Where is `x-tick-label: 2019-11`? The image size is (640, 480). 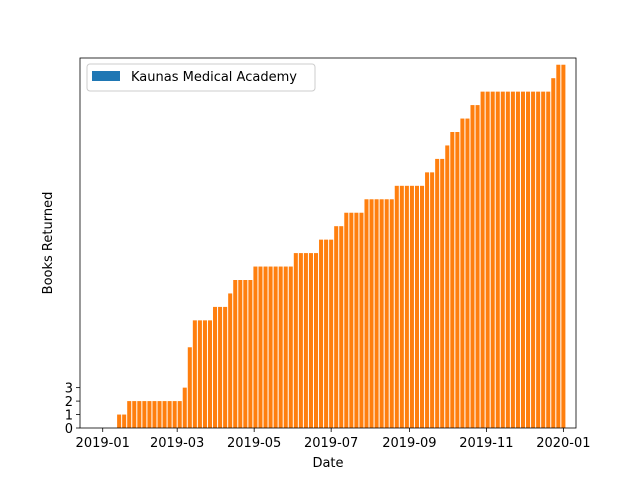
x-tick-label: 2019-11 is located at coordinates (486, 443).